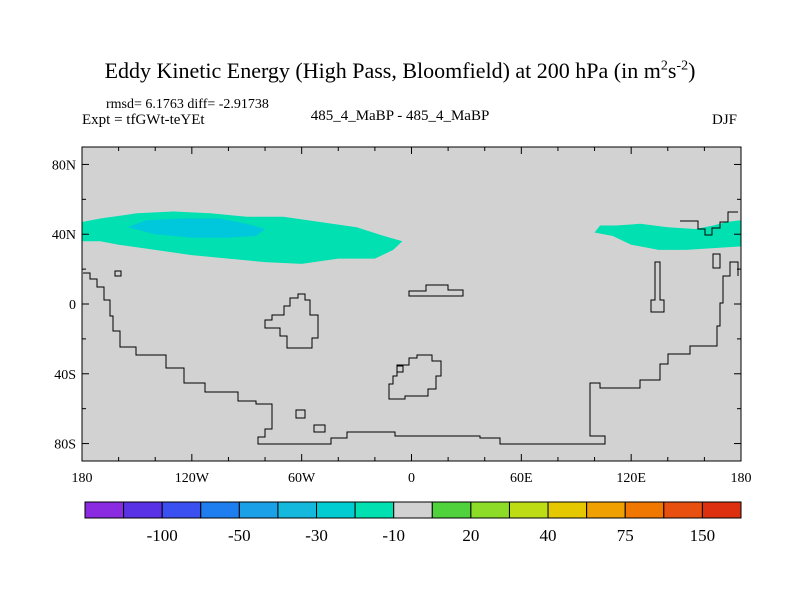 The width and height of the screenshot is (800, 600). Describe the element at coordinates (411, 237) in the screenshot. I see `field-shading` at that location.